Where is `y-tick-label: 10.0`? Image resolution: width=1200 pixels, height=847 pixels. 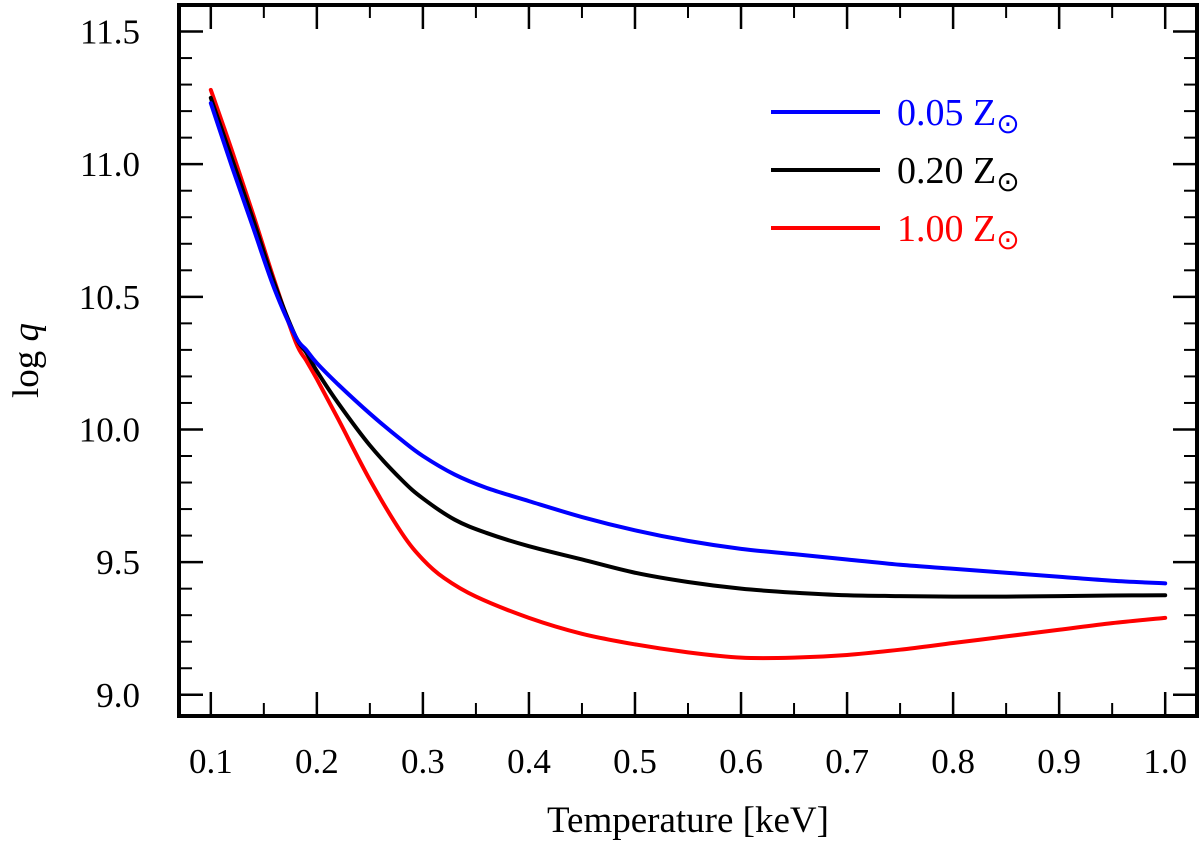 y-tick-label: 10.0 is located at coordinates (109, 429).